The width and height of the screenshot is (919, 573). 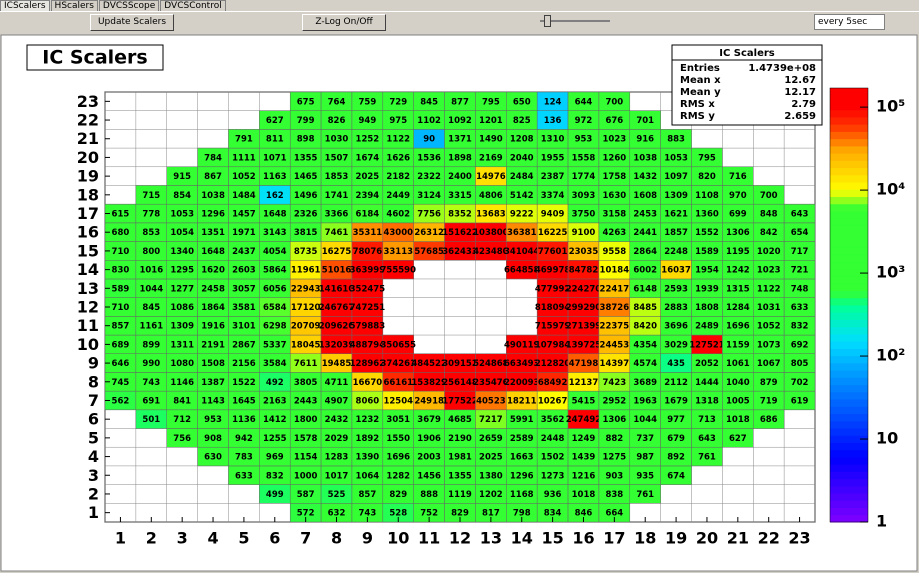 I want to click on cell-label: 1052, so click(x=244, y=177).